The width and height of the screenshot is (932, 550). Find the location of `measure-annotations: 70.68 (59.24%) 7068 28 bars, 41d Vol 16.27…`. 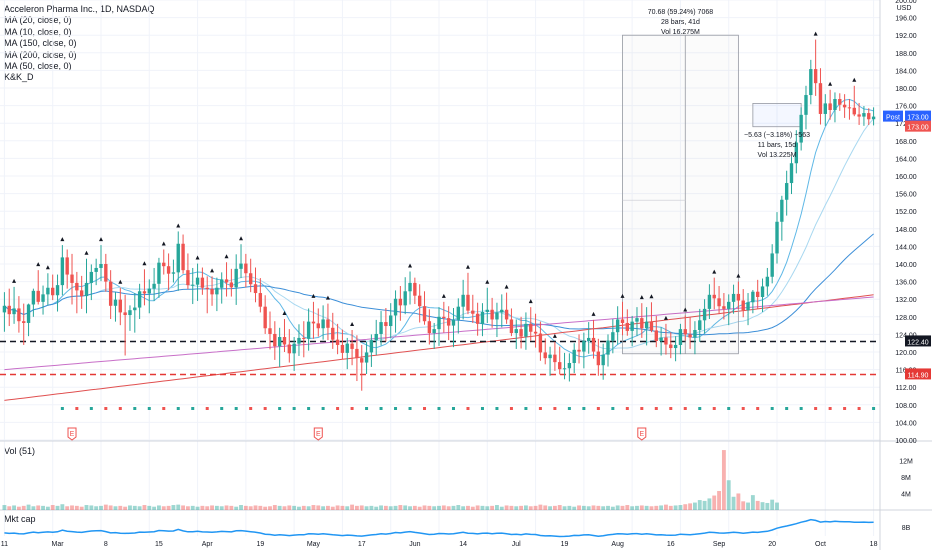

measure-annotations: 70.68 (59.24%) 7068 28 bars, 41d Vol 16.27… is located at coordinates (729, 84).